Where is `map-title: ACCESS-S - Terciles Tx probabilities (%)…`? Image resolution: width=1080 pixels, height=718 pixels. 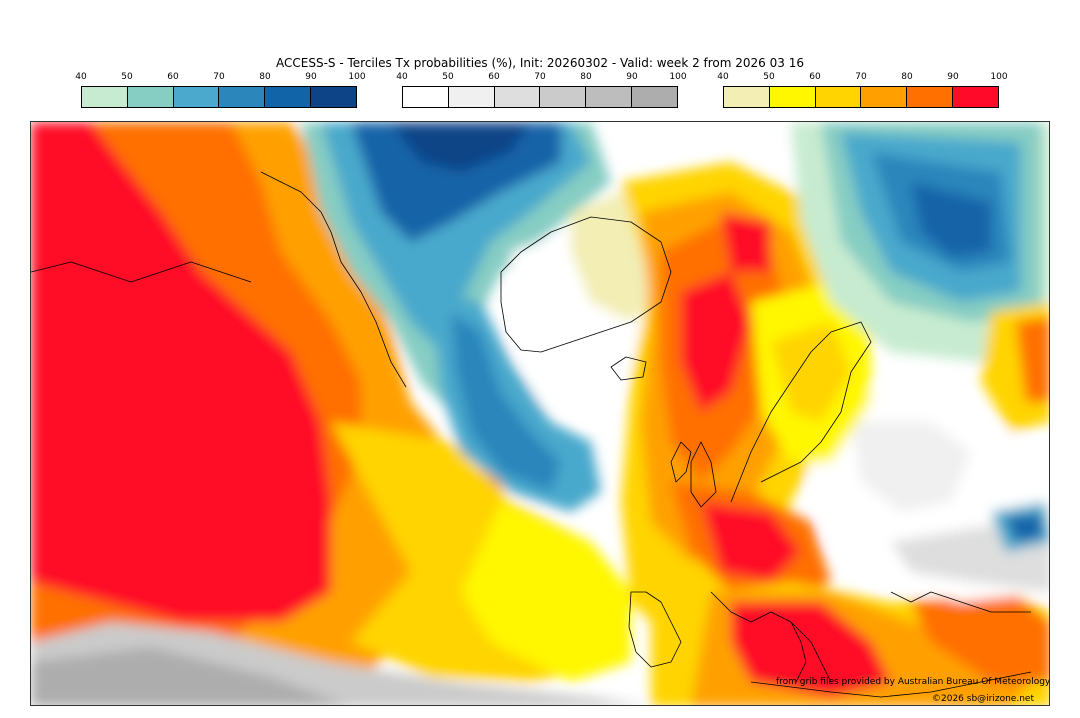 map-title: ACCESS-S - Terciles Tx probabilities (%)… is located at coordinates (540, 63).